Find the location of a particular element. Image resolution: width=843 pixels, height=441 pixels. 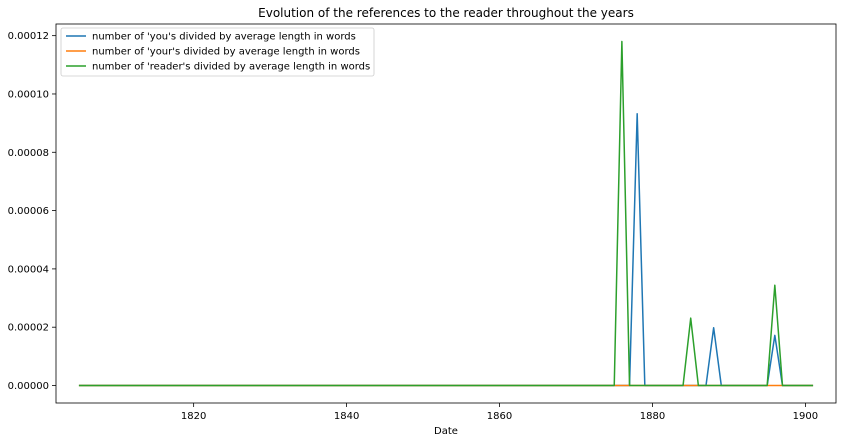

y-tick-label: 0.00008 is located at coordinates (28, 153).